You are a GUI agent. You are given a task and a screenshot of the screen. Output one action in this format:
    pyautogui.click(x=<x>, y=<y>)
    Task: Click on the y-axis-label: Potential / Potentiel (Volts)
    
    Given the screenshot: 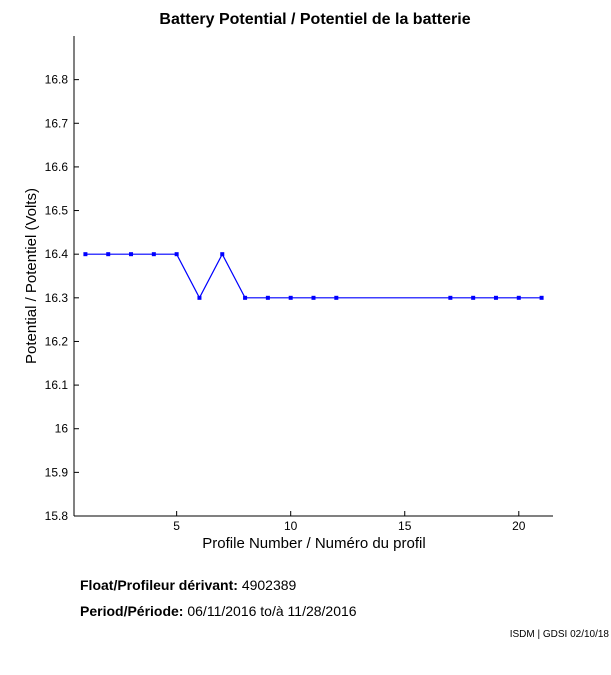 What is the action you would take?
    pyautogui.click(x=31, y=276)
    